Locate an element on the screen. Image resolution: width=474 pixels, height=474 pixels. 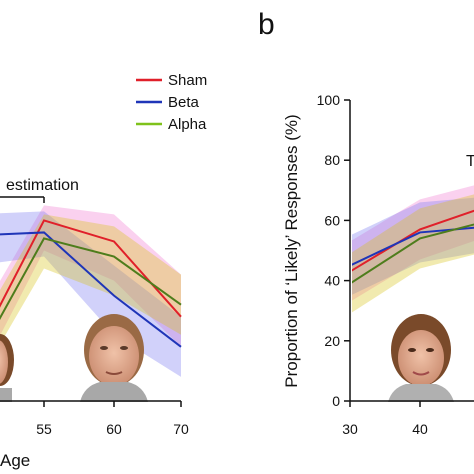
panel-a-line-beta is located at coordinates (91, 289).